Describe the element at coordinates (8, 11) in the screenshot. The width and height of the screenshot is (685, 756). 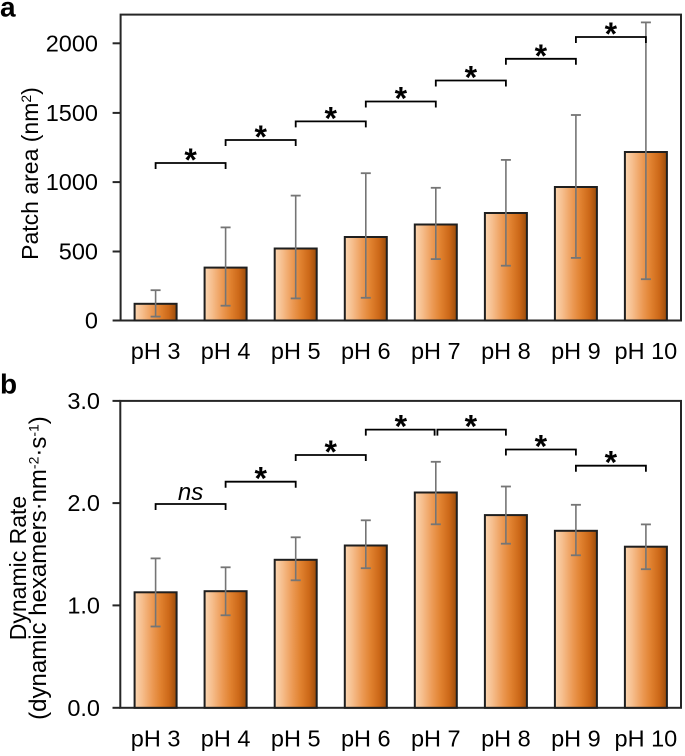
I see `svg-text: a` at that location.